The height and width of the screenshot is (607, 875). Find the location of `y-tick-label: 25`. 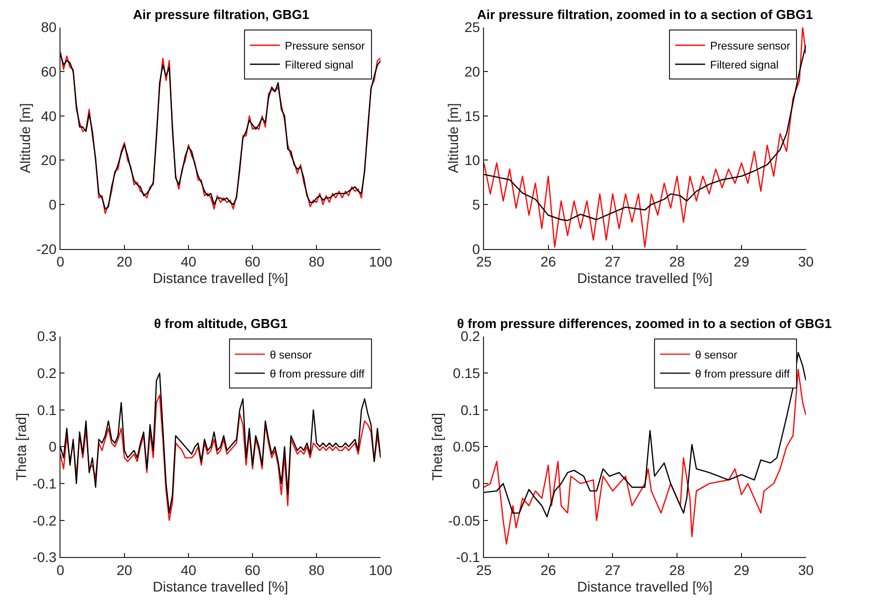

y-tick-label: 25 is located at coordinates (472, 27).